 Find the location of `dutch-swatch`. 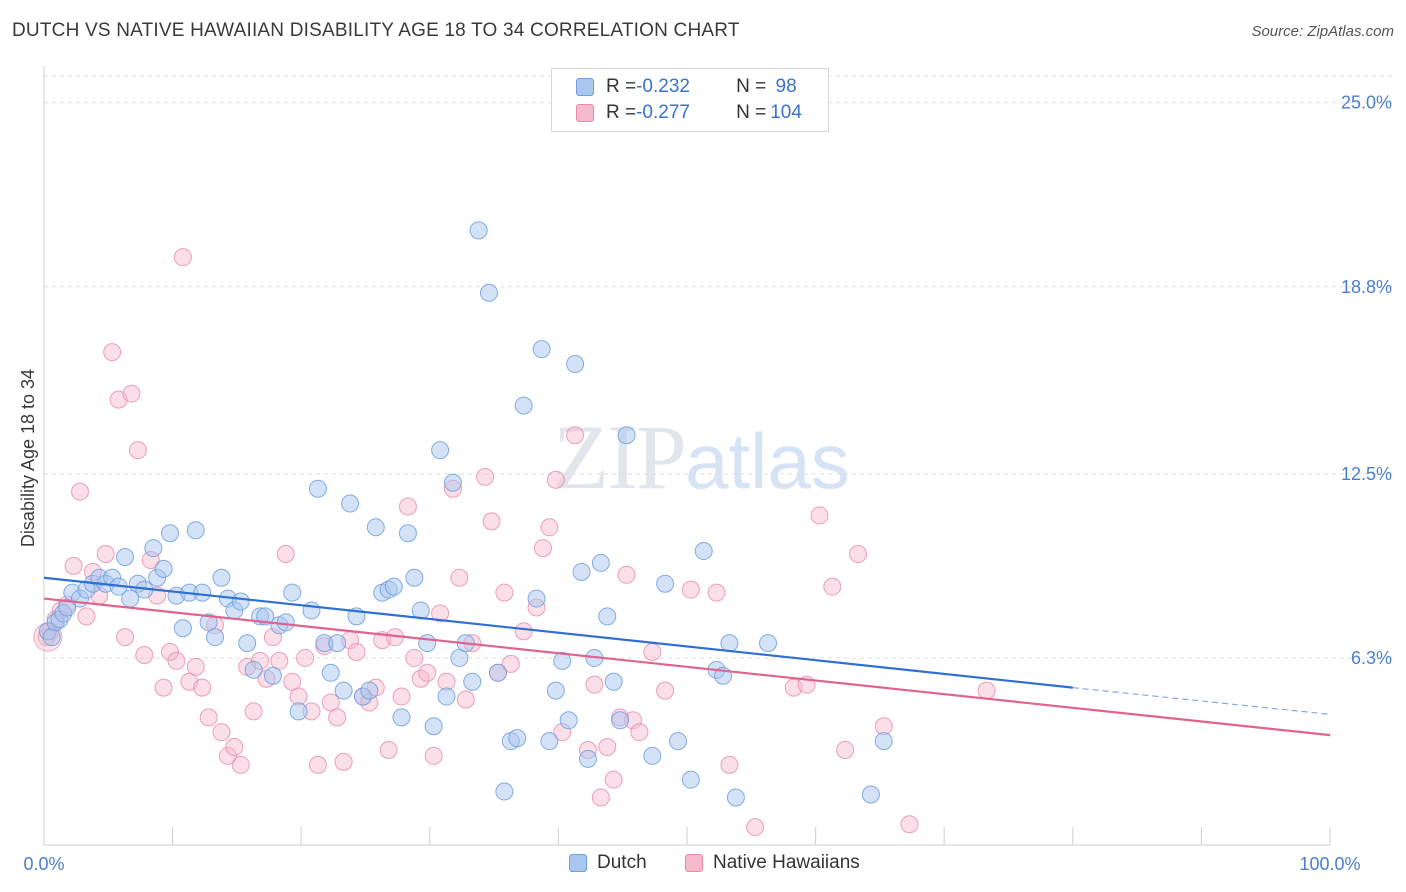

dutch-swatch is located at coordinates (578, 863).